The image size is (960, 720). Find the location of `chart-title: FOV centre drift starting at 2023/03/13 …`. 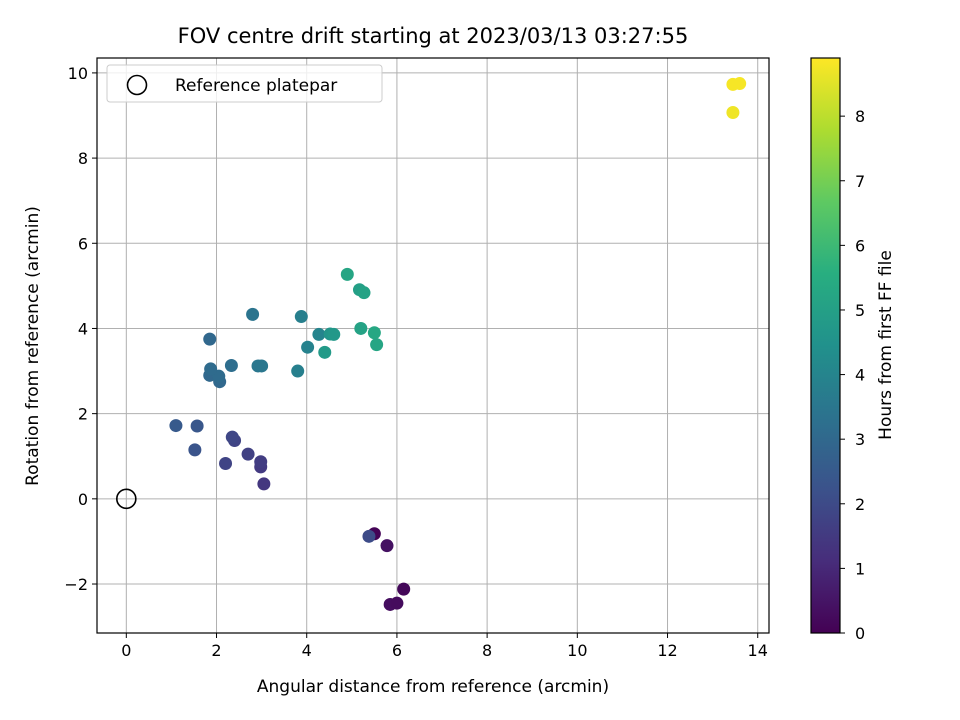

chart-title: FOV centre drift starting at 2023/03/13 … is located at coordinates (433, 36).